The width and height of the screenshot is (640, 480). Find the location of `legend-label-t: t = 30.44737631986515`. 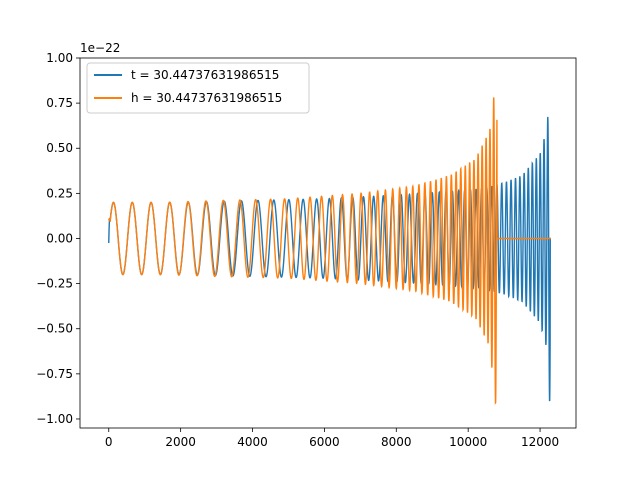

legend-label-t: t = 30.44737631986515 is located at coordinates (205, 75).